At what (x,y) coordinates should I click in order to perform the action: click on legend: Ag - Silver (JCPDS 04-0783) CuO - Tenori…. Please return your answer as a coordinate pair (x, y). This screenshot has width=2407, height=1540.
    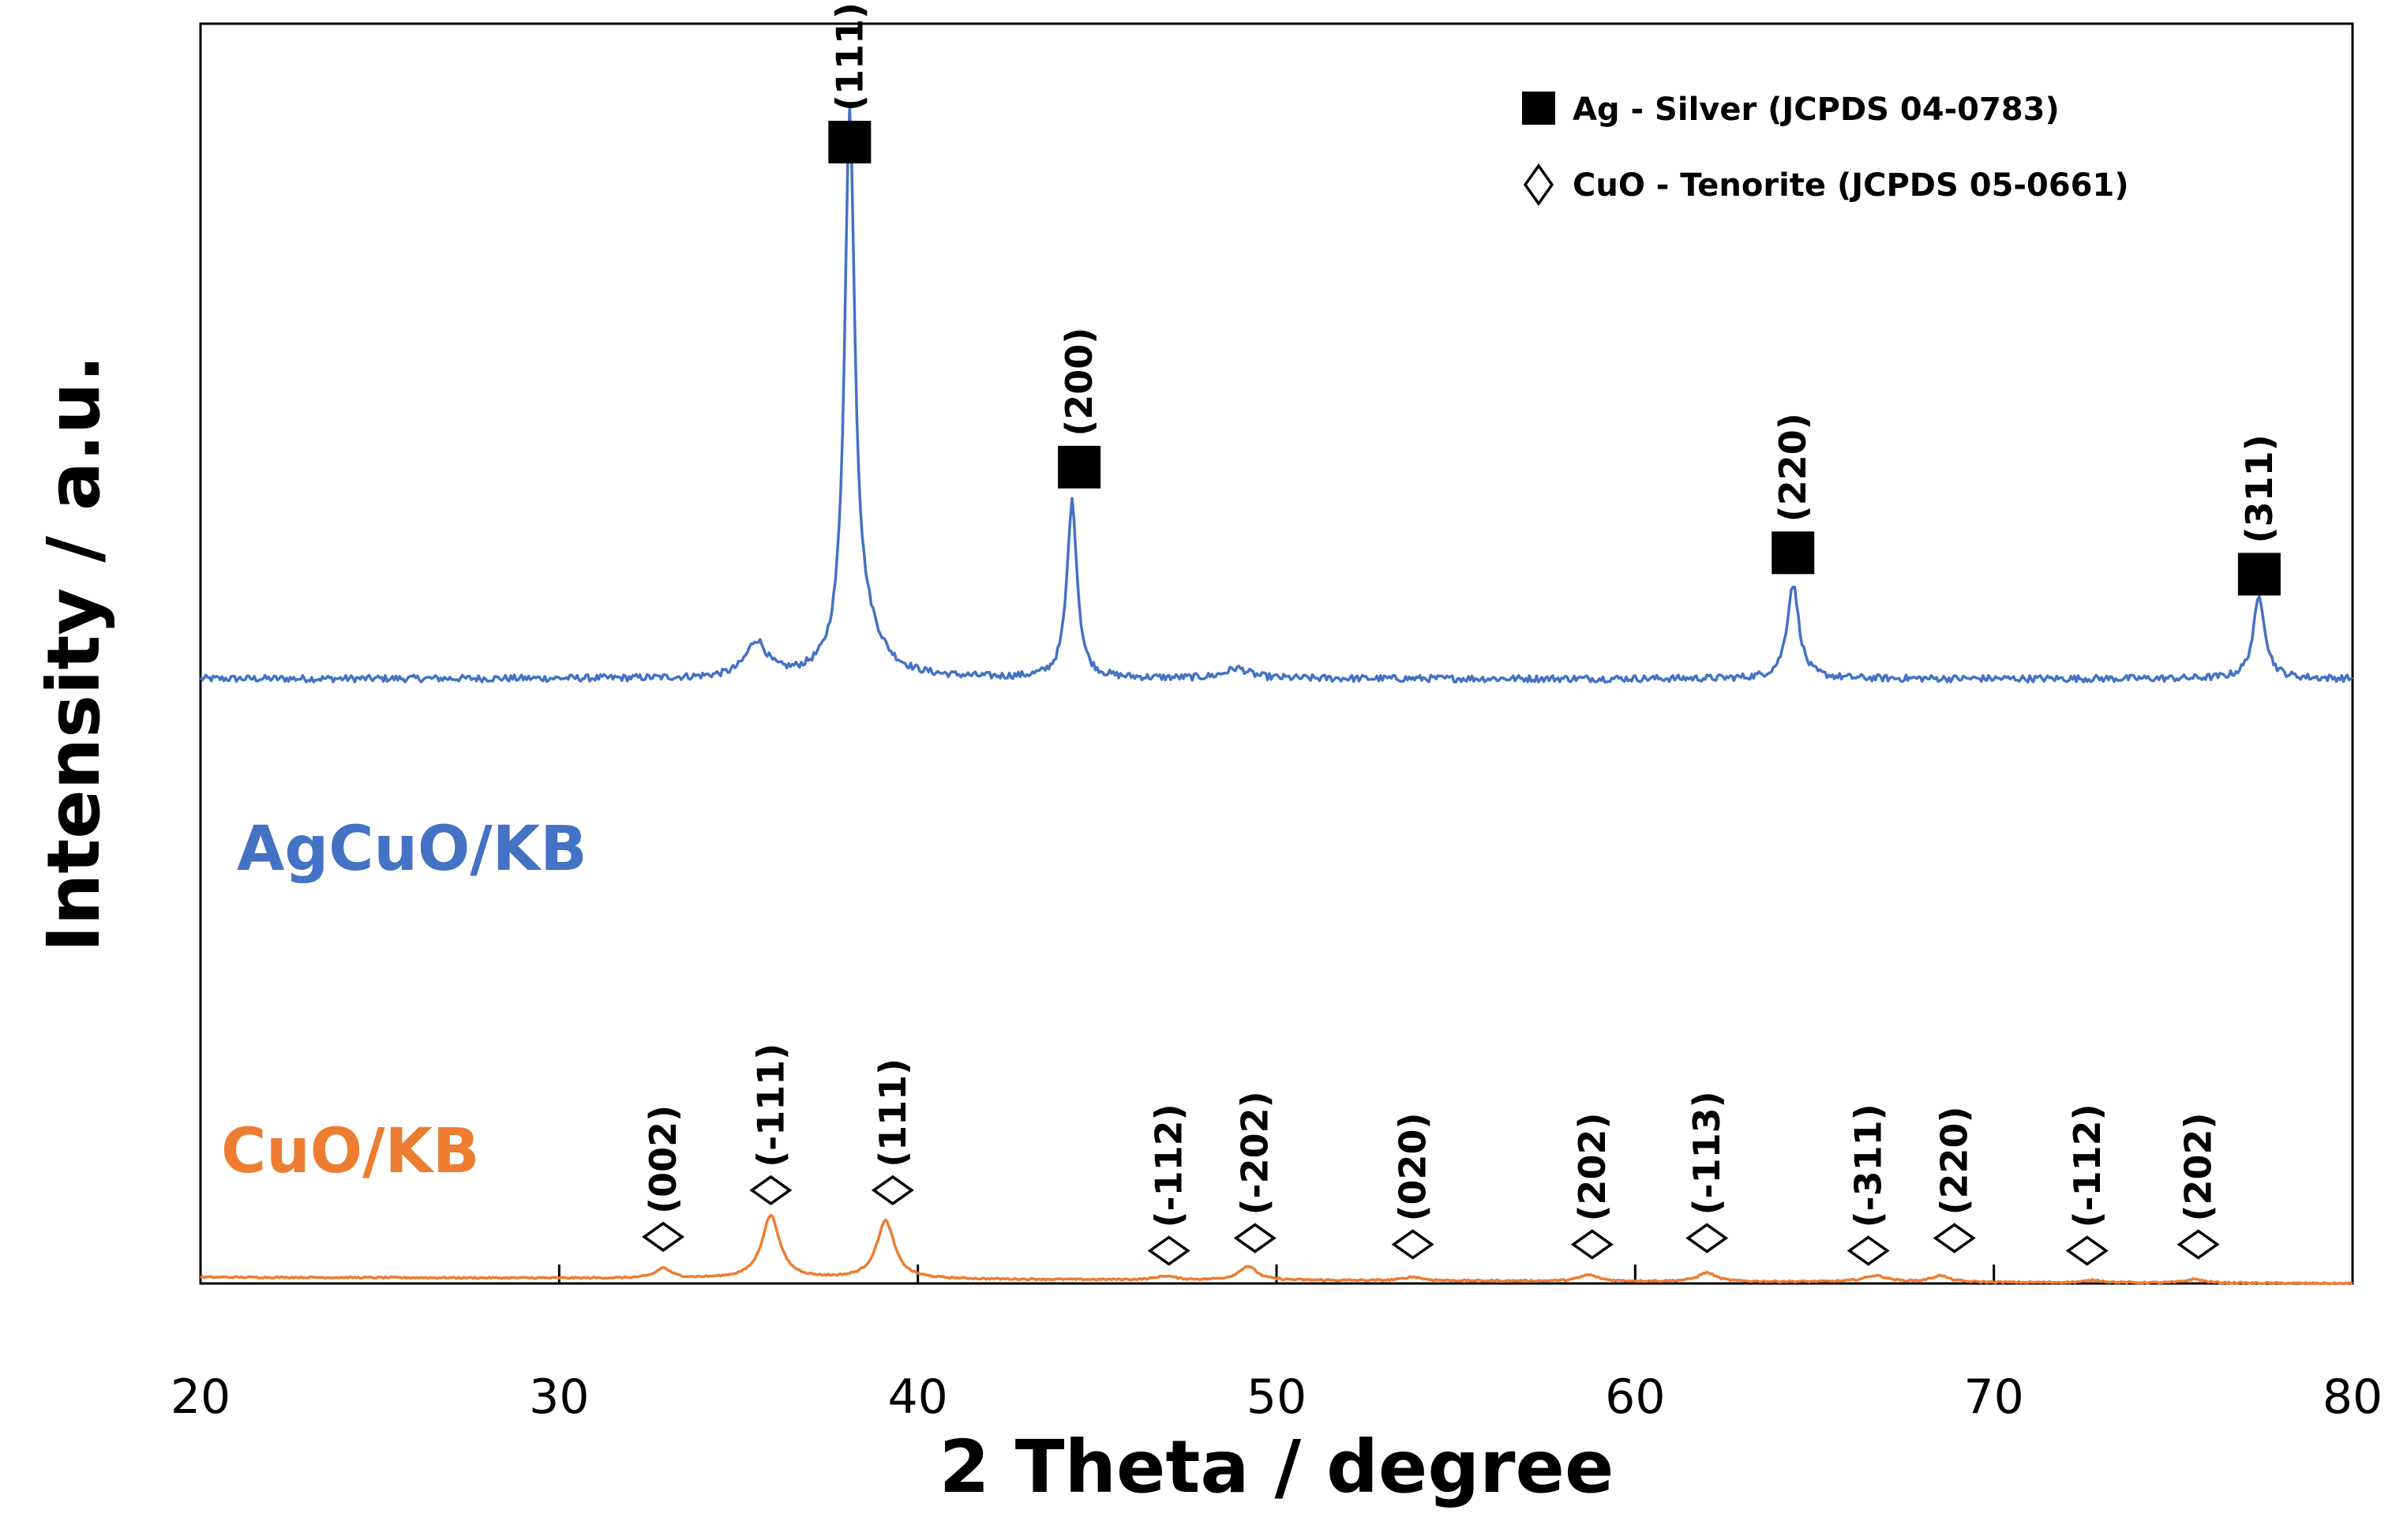
    Looking at the image, I should click on (1825, 150).